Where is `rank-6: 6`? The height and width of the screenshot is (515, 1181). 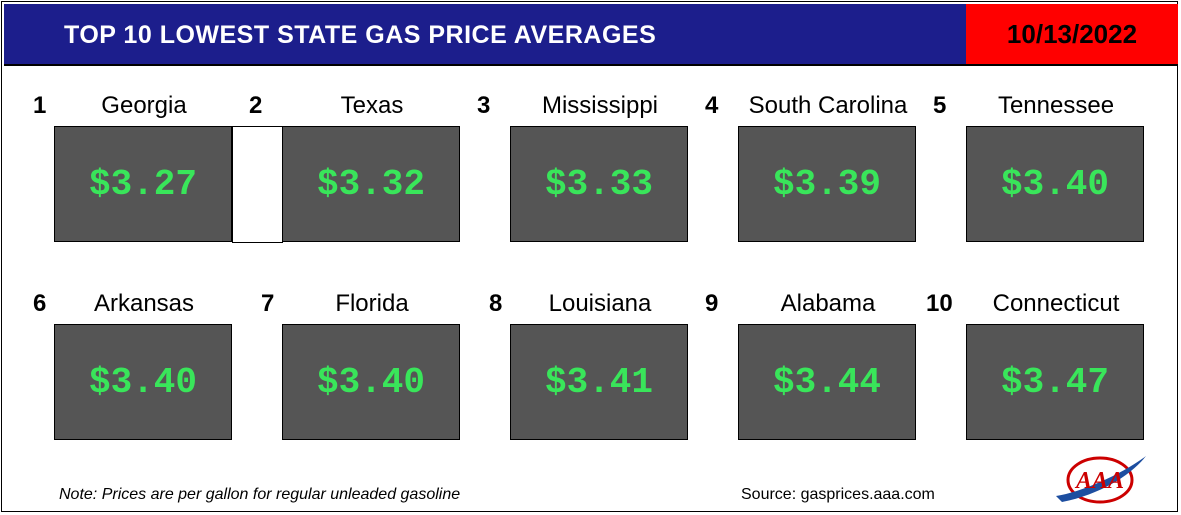
rank-6: 6 is located at coordinates (40, 303).